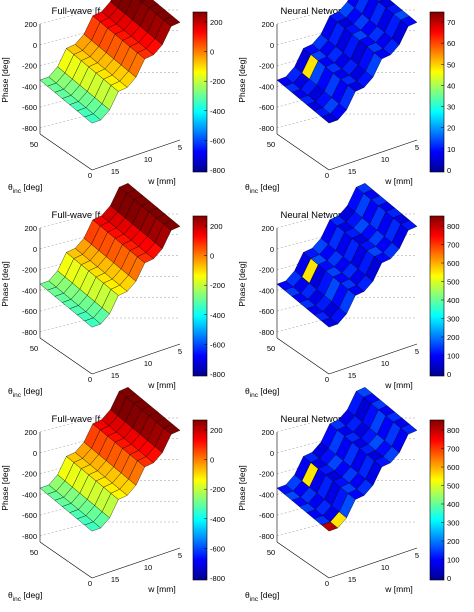  What do you see at coordinates (453, 245) in the screenshot?
I see `colorbar-tick-label: 700` at bounding box center [453, 245].